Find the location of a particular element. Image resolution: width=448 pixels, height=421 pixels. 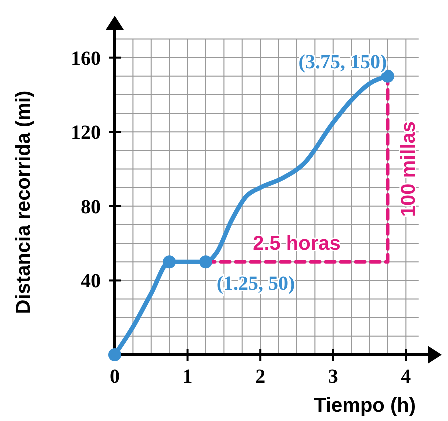

x-tick-label: 4 is located at coordinates (406, 377).